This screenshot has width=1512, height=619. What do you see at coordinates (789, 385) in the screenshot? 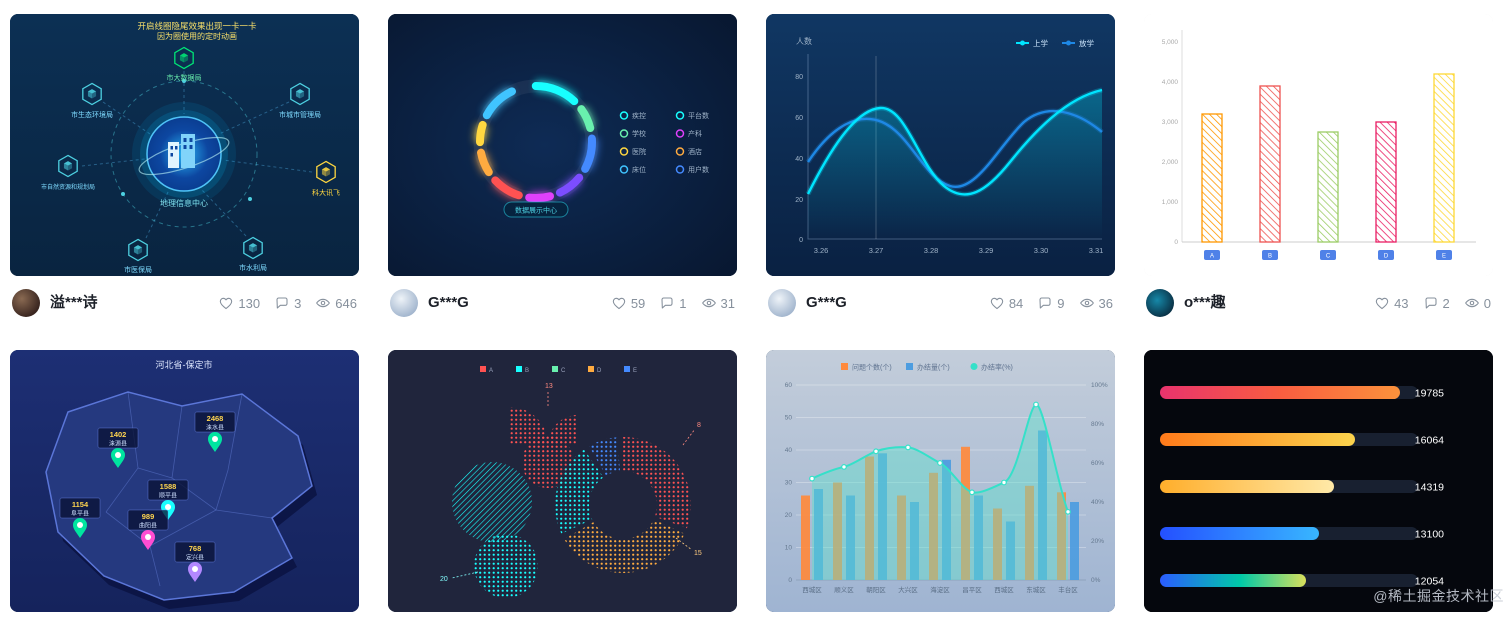
I see `y-tick: 60` at bounding box center [789, 385].